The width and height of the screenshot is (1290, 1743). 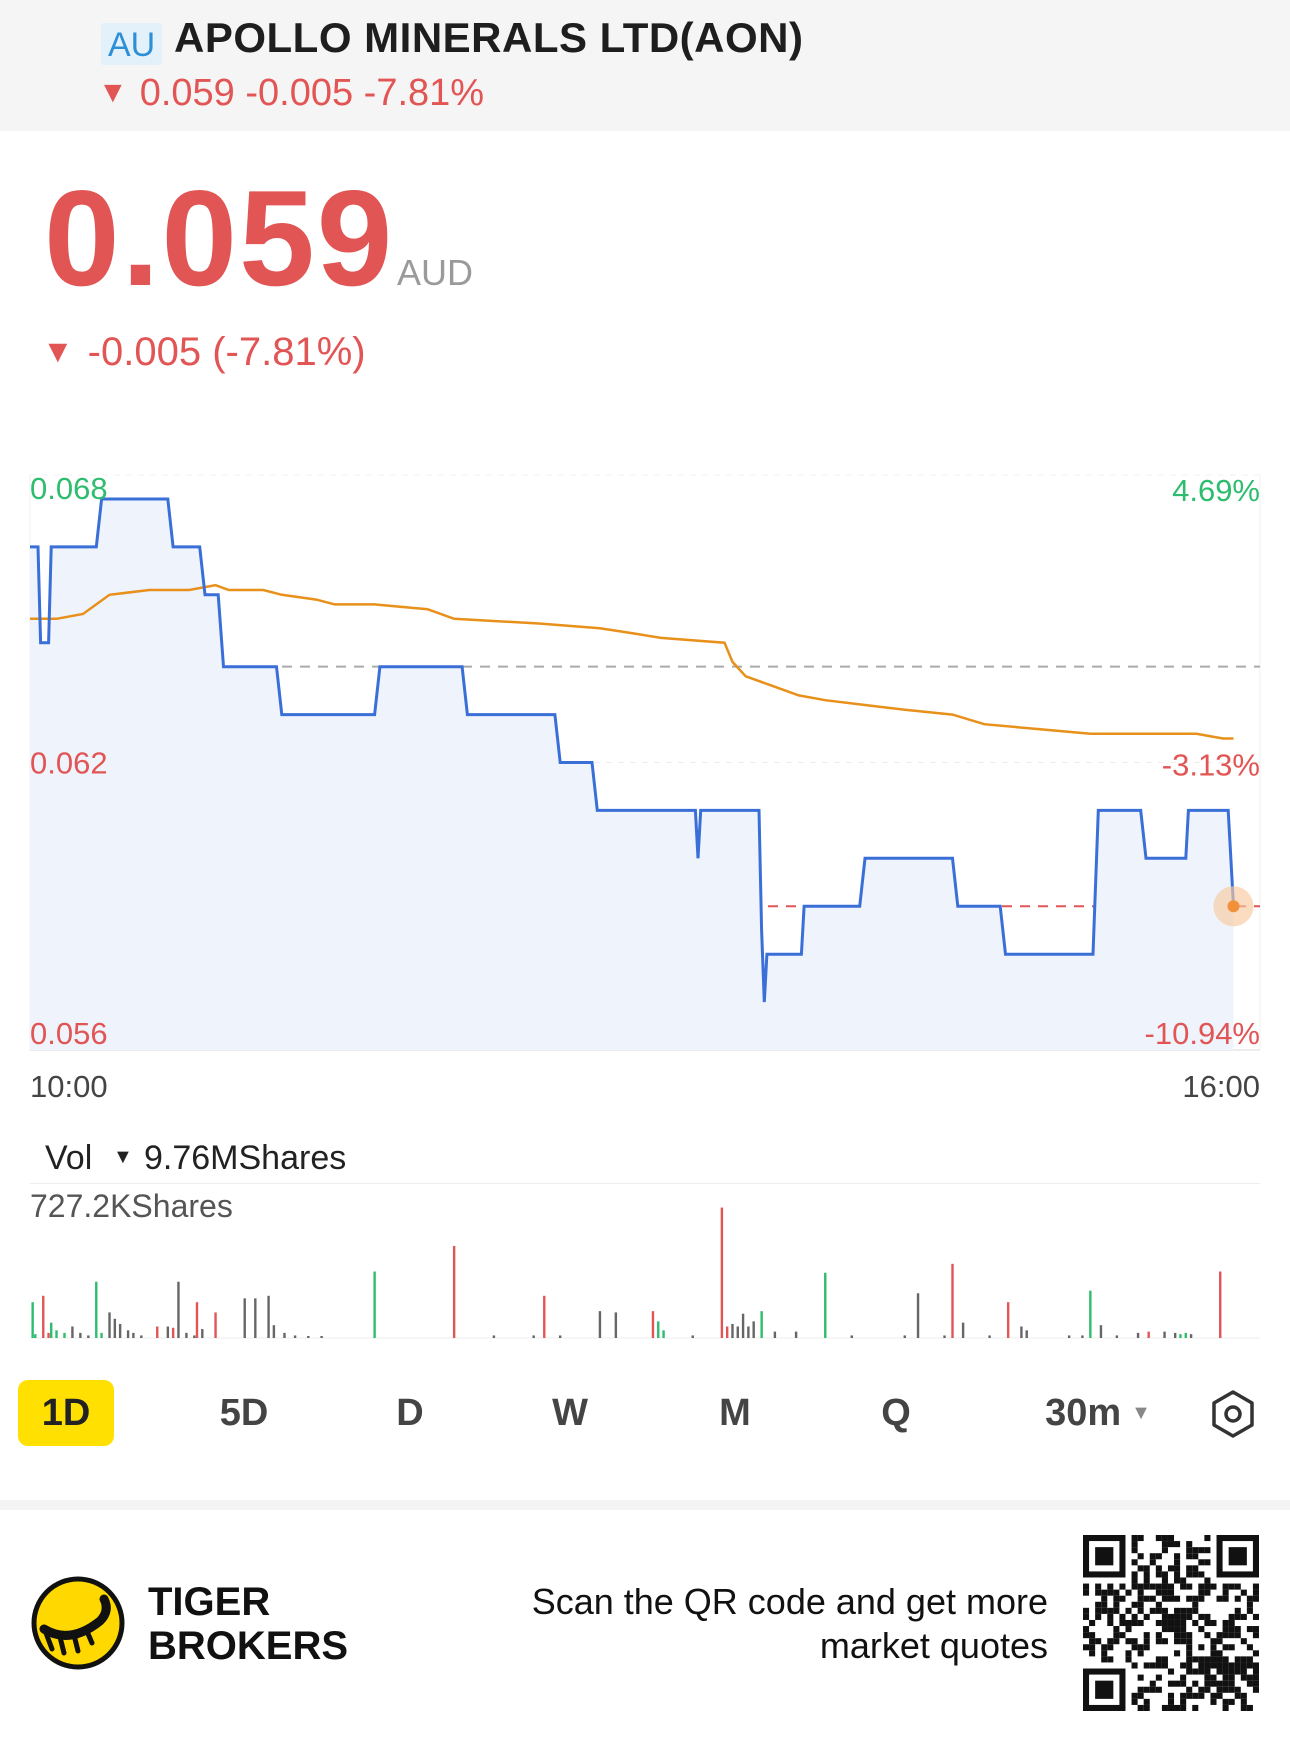 I want to click on y-tick-left: 0.056, so click(x=69, y=1033).